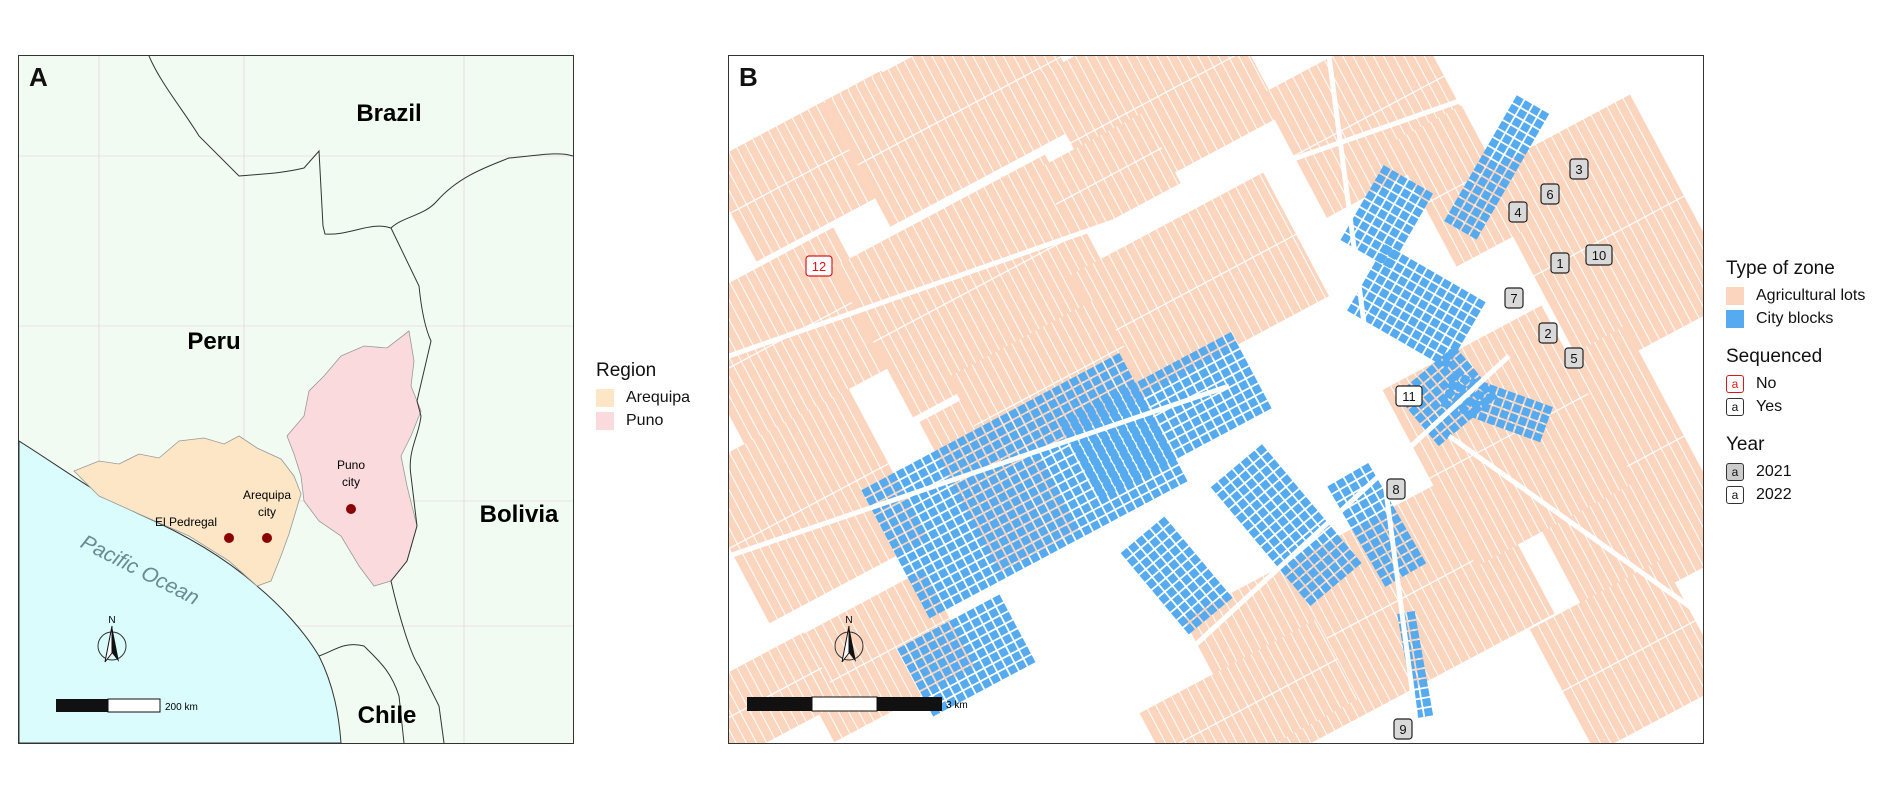 This screenshot has height=800, width=1900. I want to click on sample-marker: 8, so click(1396, 489).